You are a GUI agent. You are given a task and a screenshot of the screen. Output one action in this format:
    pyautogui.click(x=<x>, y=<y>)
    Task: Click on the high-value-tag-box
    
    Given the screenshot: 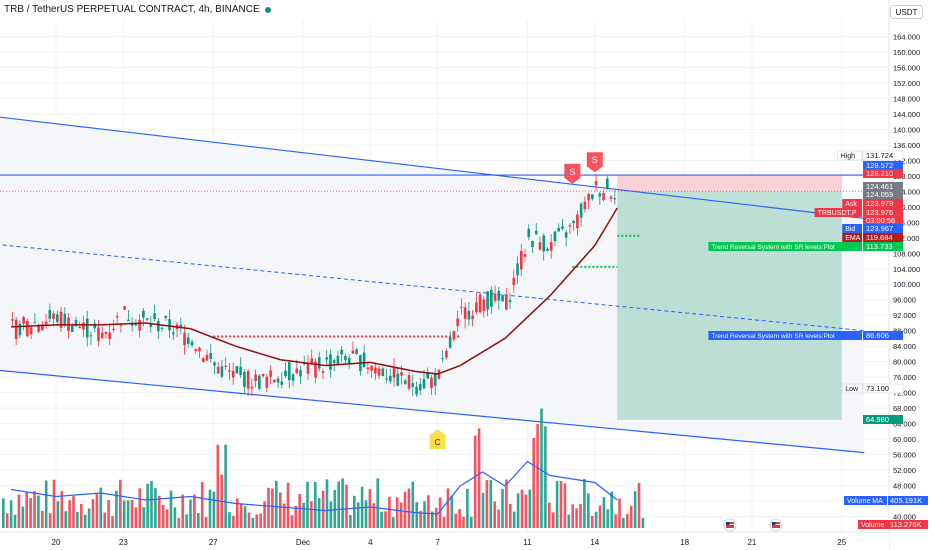 What is the action you would take?
    pyautogui.click(x=850, y=155)
    